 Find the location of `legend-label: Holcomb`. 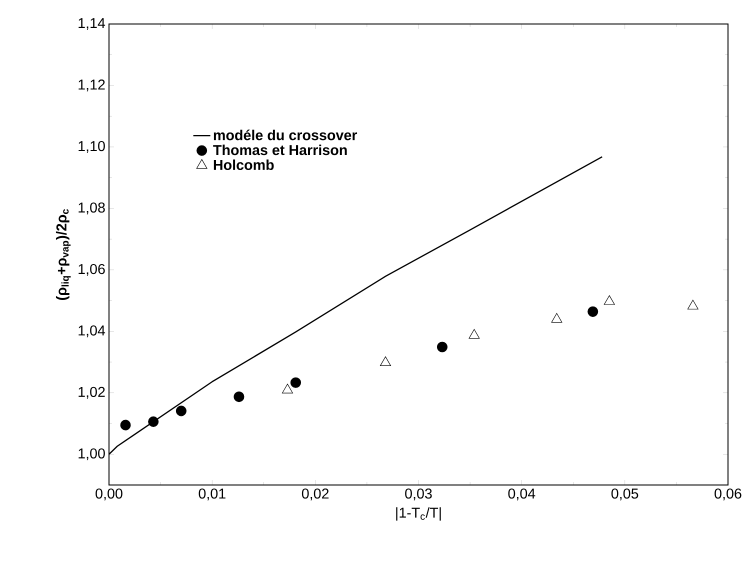

legend-label: Holcomb is located at coordinates (244, 164).